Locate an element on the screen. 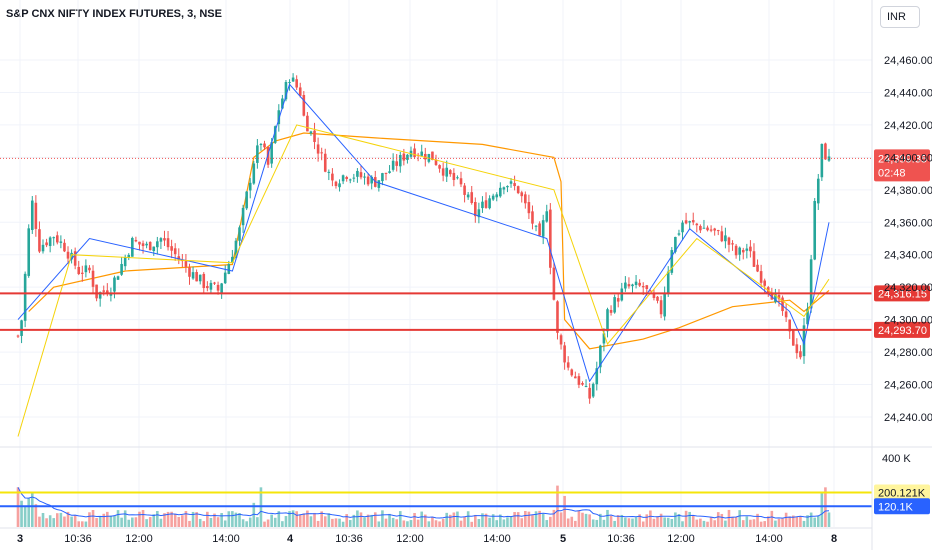 The height and width of the screenshot is (550, 932). time-tick-label: 10:36 is located at coordinates (349, 539).